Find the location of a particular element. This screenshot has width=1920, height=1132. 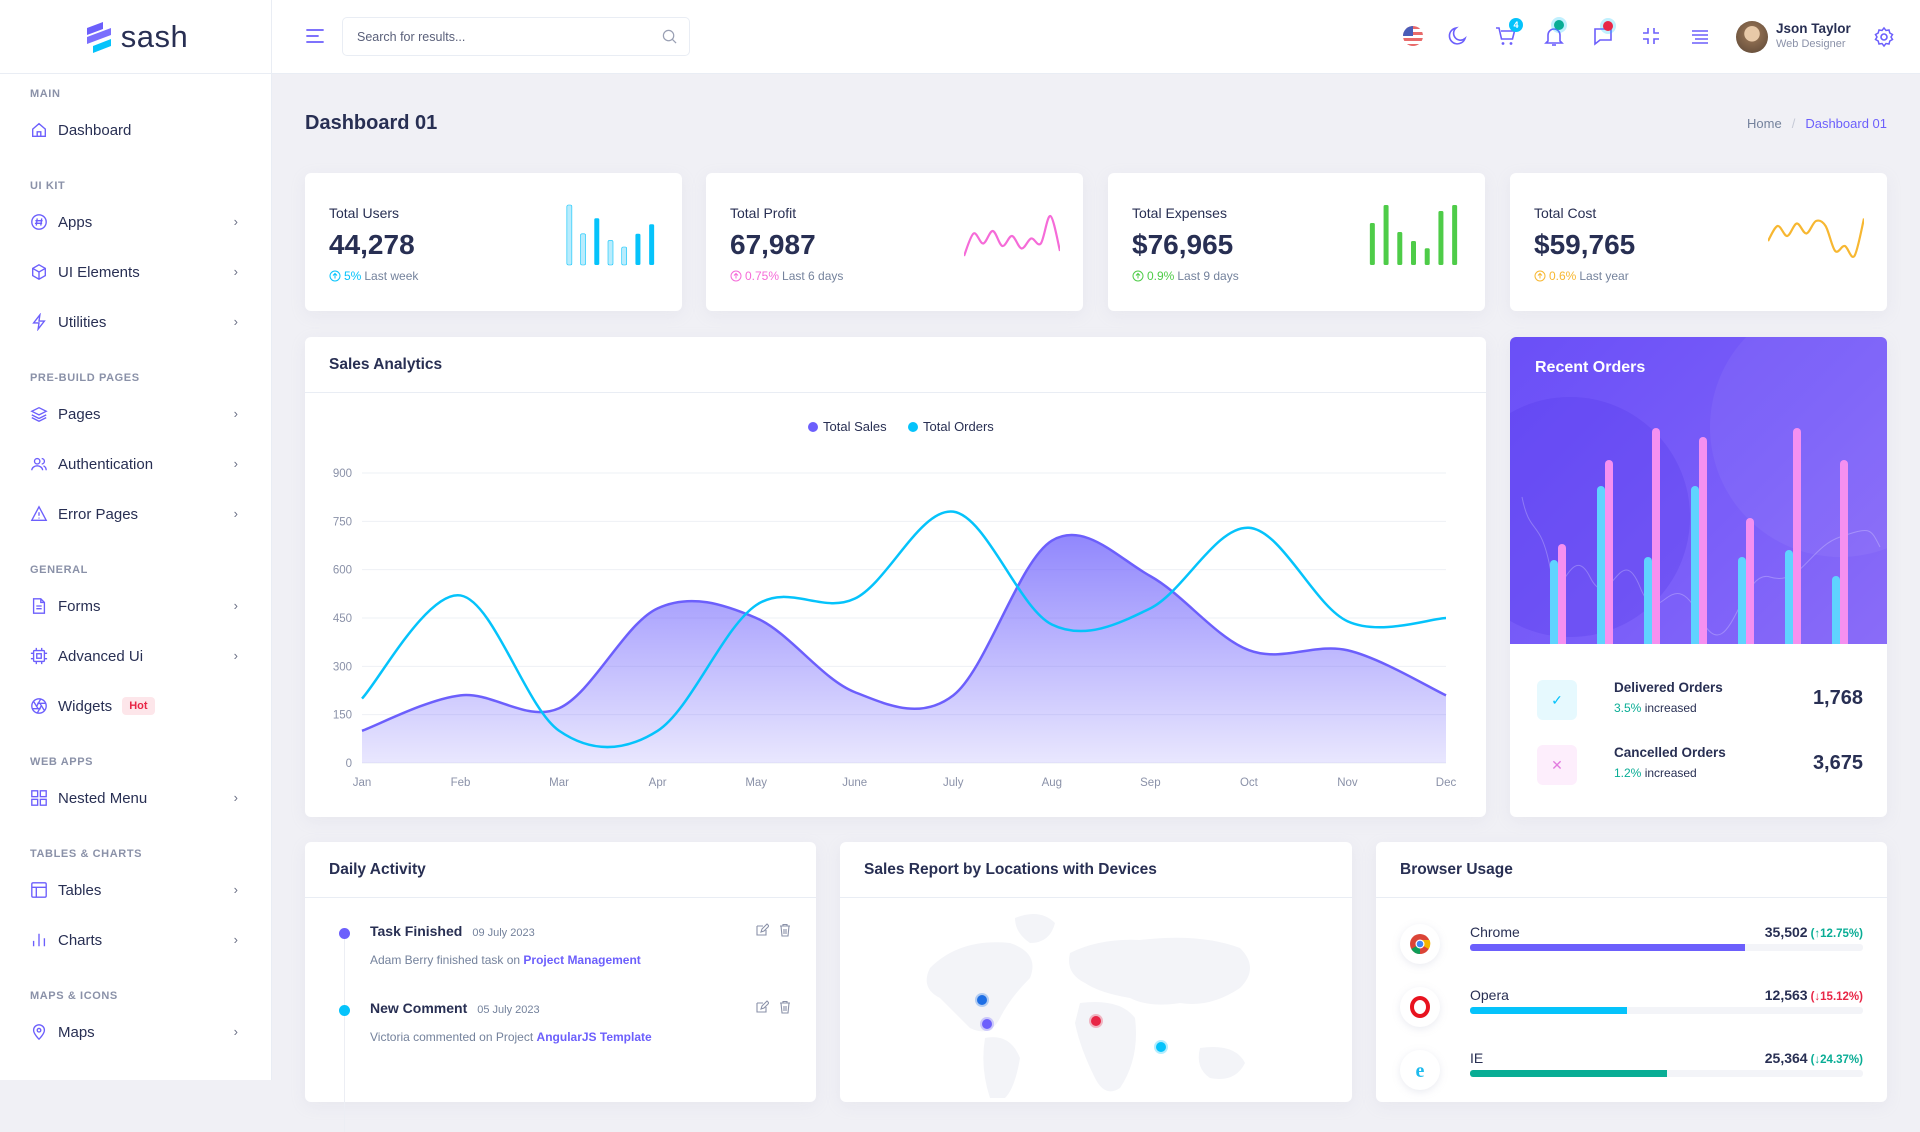

user-name: Json Taylor is located at coordinates (1813, 28).